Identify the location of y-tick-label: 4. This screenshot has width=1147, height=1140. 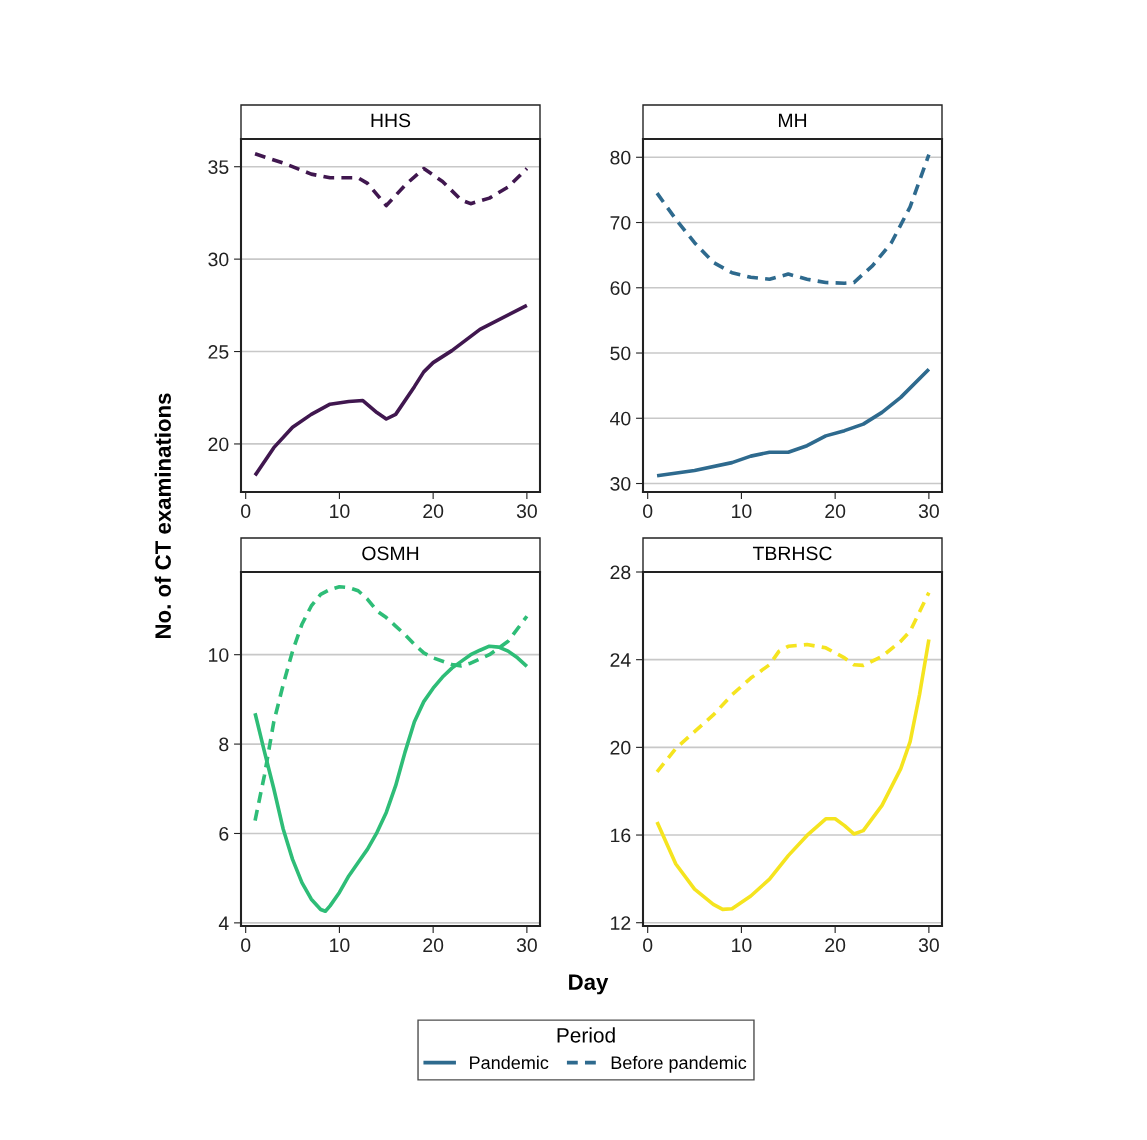
(223, 923).